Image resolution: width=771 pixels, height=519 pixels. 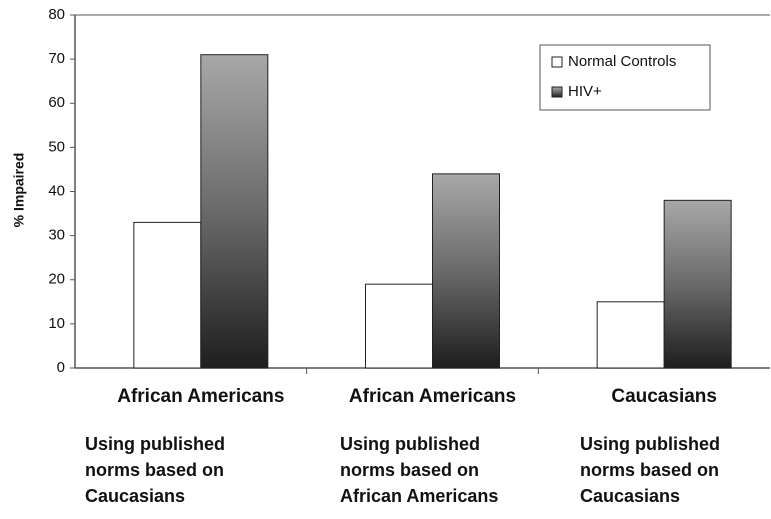 I want to click on legend-label: Normal Controls, so click(x=622, y=61).